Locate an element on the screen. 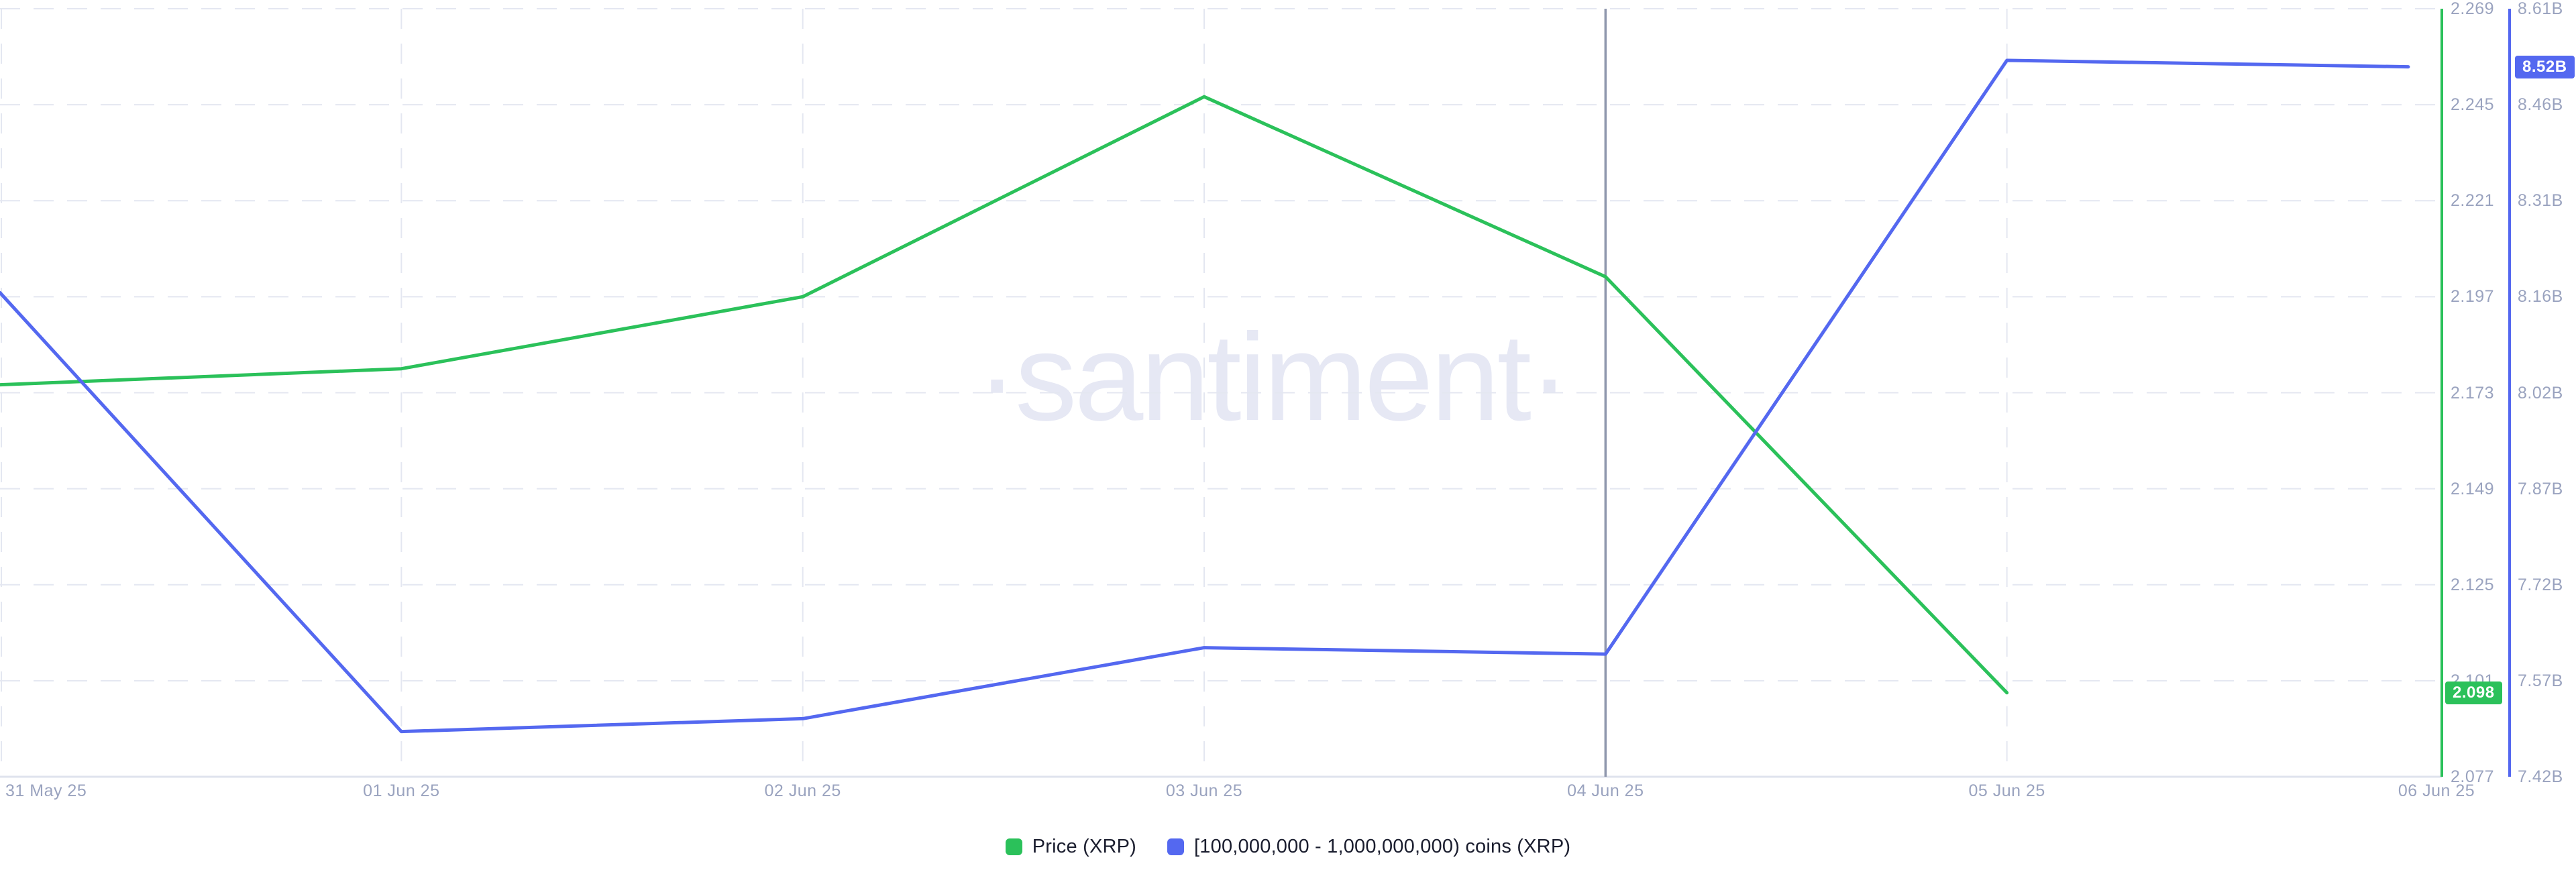 The height and width of the screenshot is (872, 2576). x-axis-date-label: 02 Jun 25 is located at coordinates (802, 790).